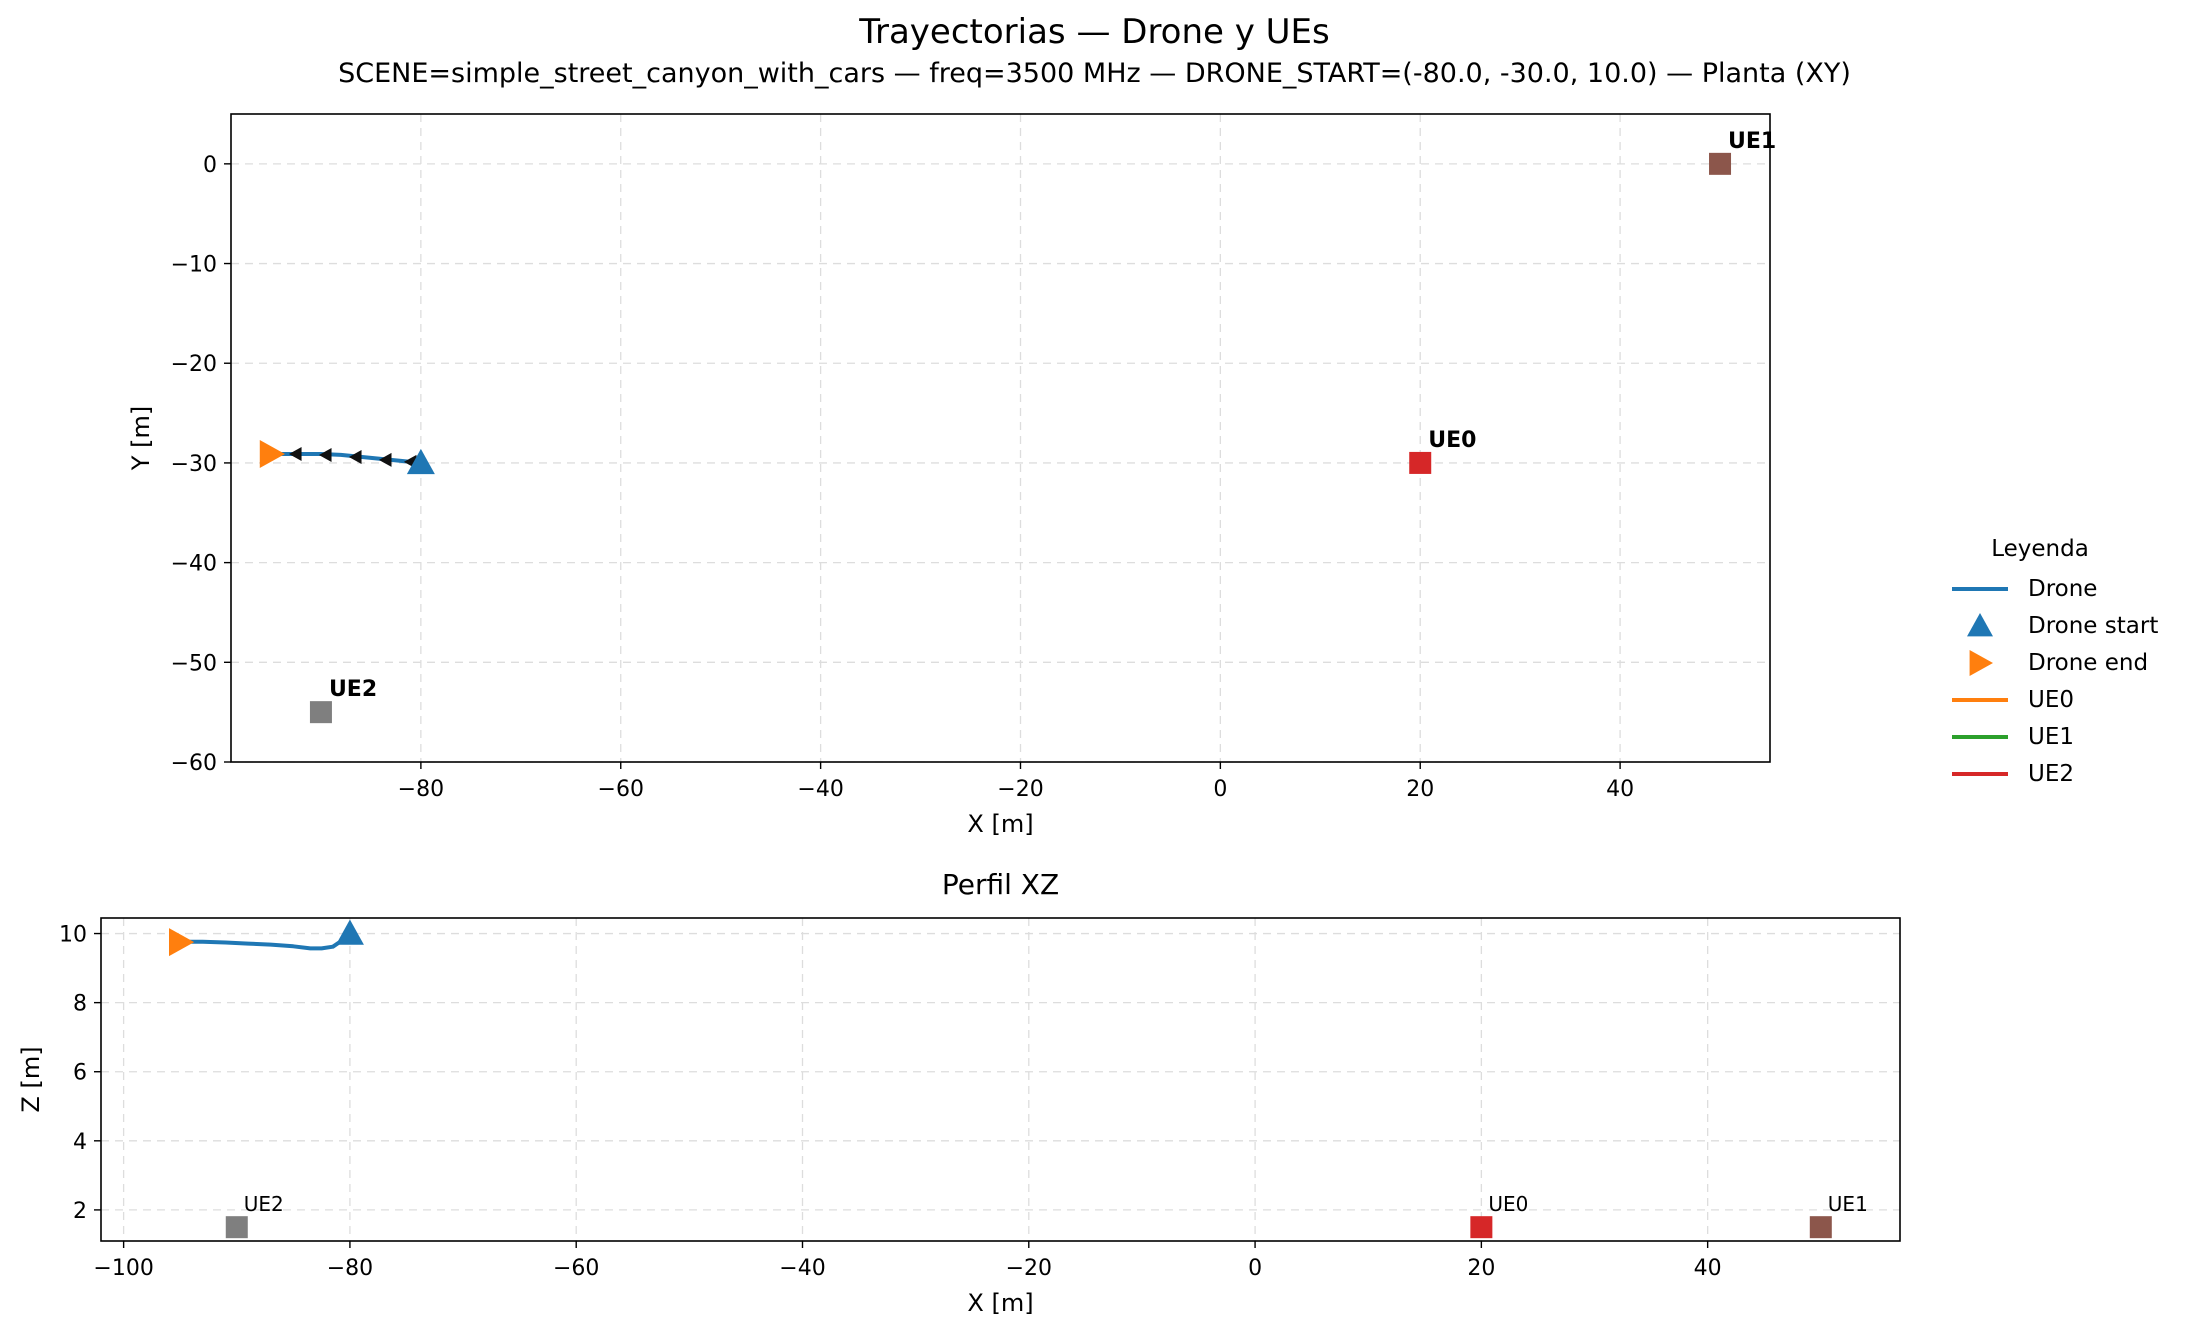 The image size is (2189, 1329). I want to click on plan-xtick-label: −60, so click(621, 789).